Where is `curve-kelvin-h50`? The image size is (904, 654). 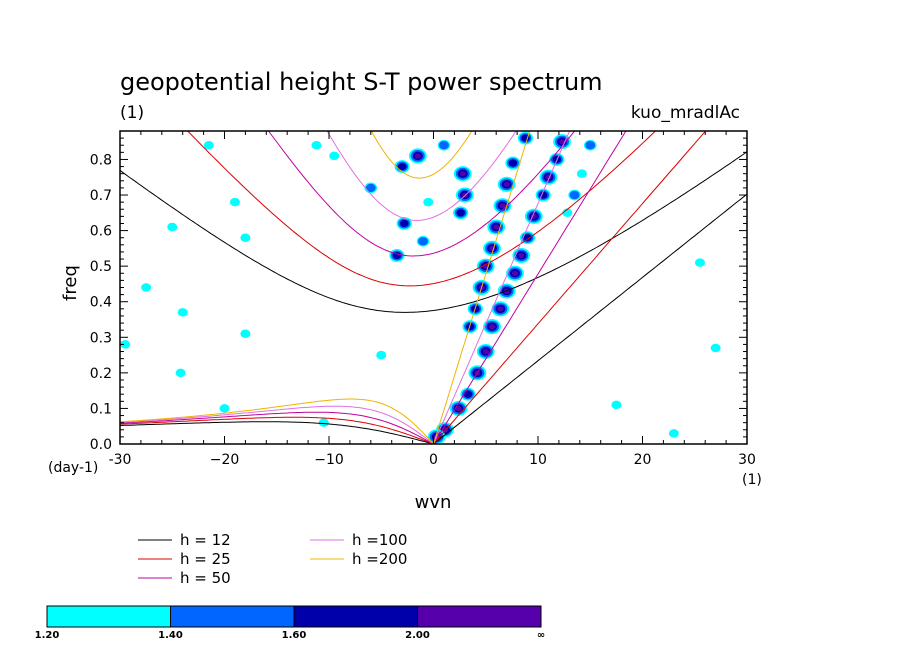 curve-kelvin-h50 is located at coordinates (530, 287).